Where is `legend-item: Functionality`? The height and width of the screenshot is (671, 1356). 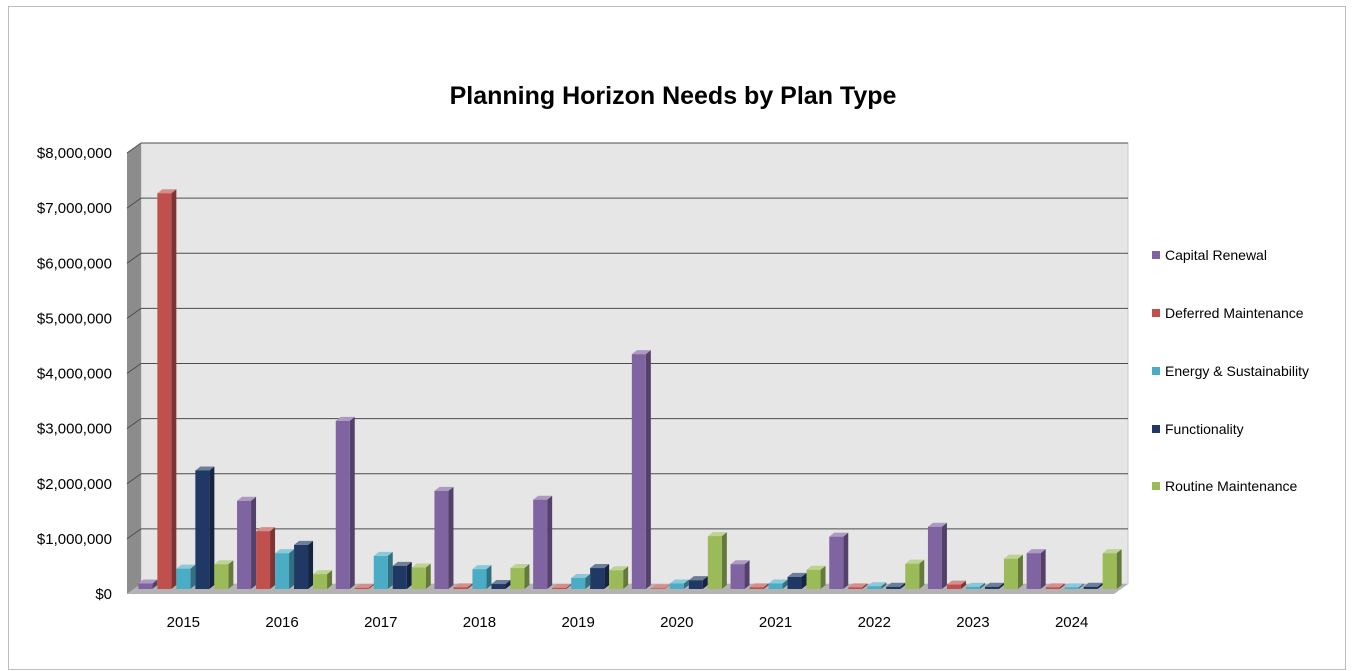 legend-item: Functionality is located at coordinates (1198, 429).